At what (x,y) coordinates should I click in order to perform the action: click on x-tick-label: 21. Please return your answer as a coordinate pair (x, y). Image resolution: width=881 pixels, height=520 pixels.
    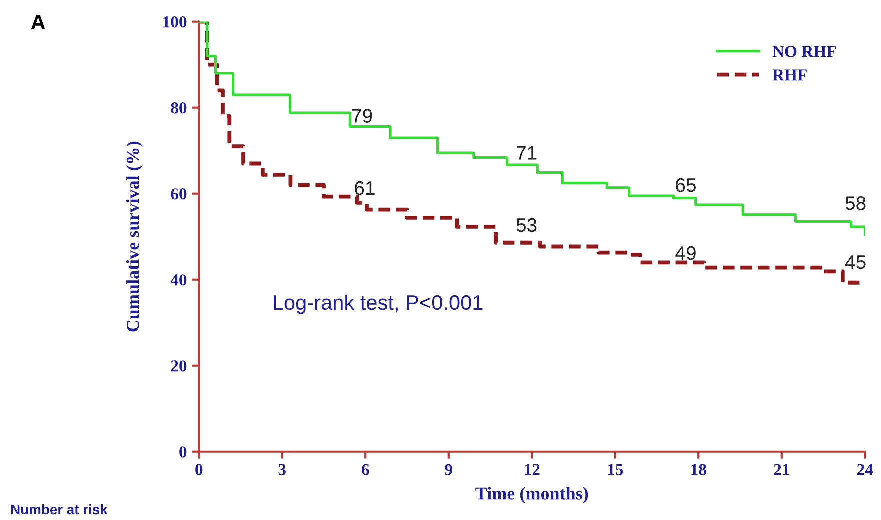
    Looking at the image, I should click on (782, 470).